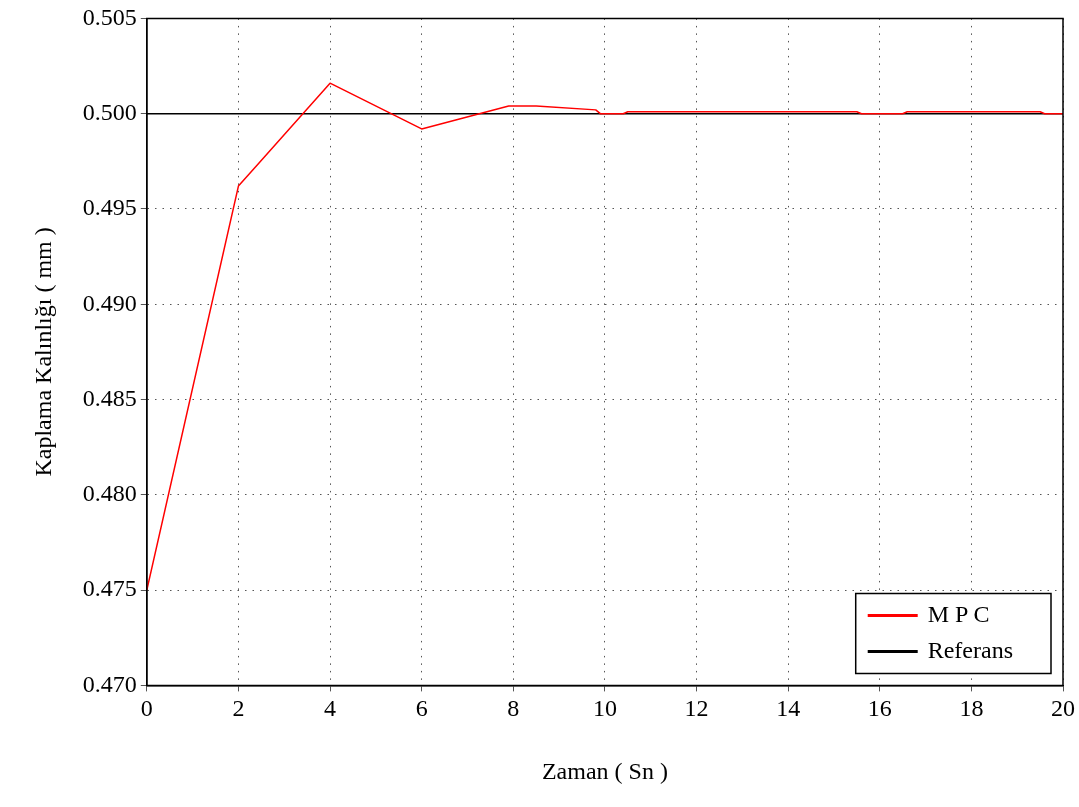 The width and height of the screenshot is (1079, 807). What do you see at coordinates (42, 352) in the screenshot?
I see `y-axis-title: Kaplama Kalınlığı ( mm )` at bounding box center [42, 352].